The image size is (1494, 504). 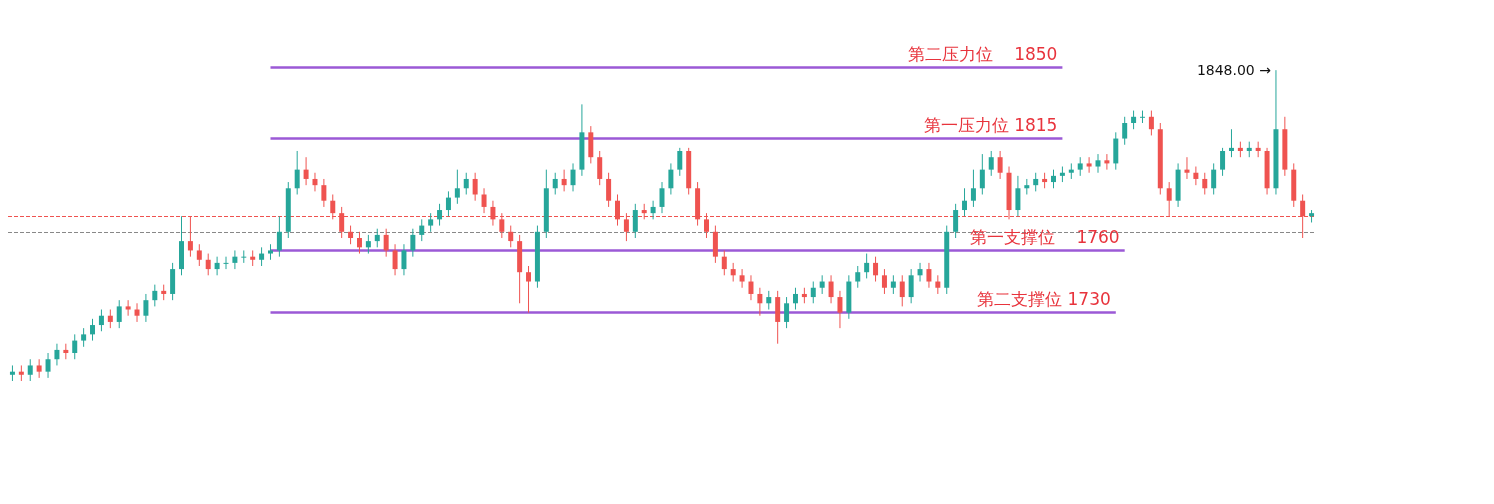 I want to click on annotation: 1848.00 →, so click(x=1234, y=70).